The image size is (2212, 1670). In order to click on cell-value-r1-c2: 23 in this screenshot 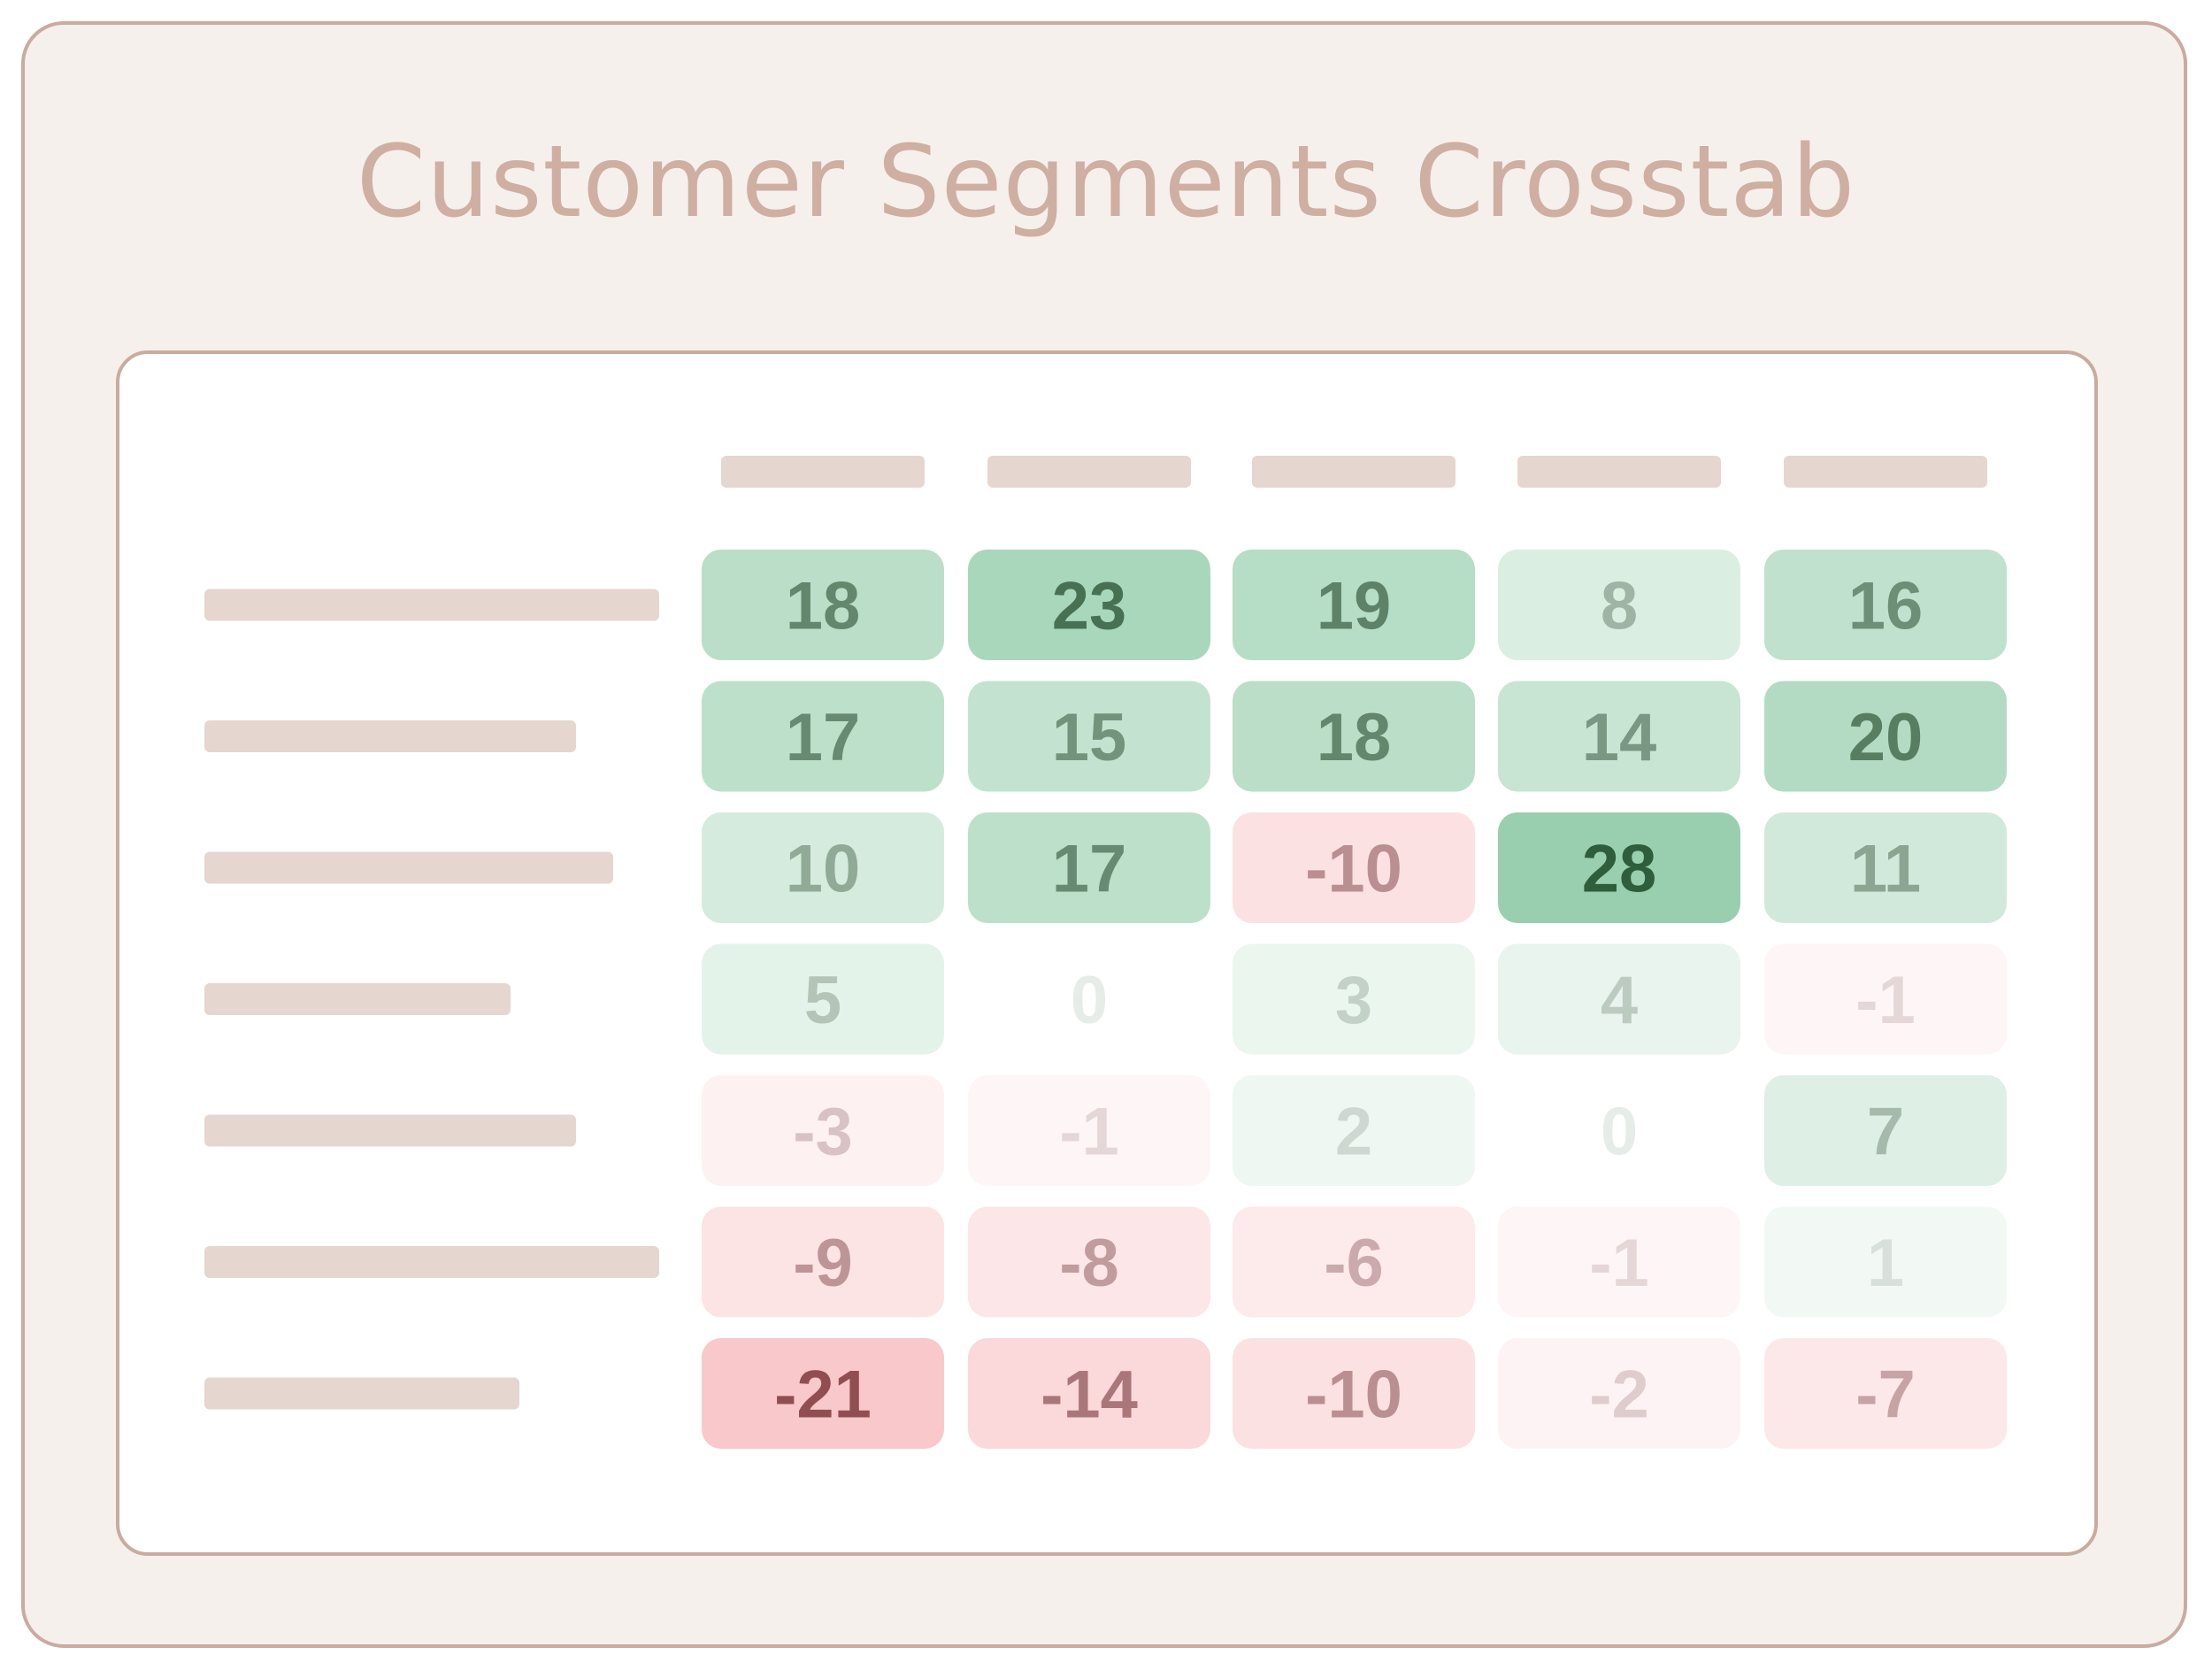, I will do `click(1089, 606)`.